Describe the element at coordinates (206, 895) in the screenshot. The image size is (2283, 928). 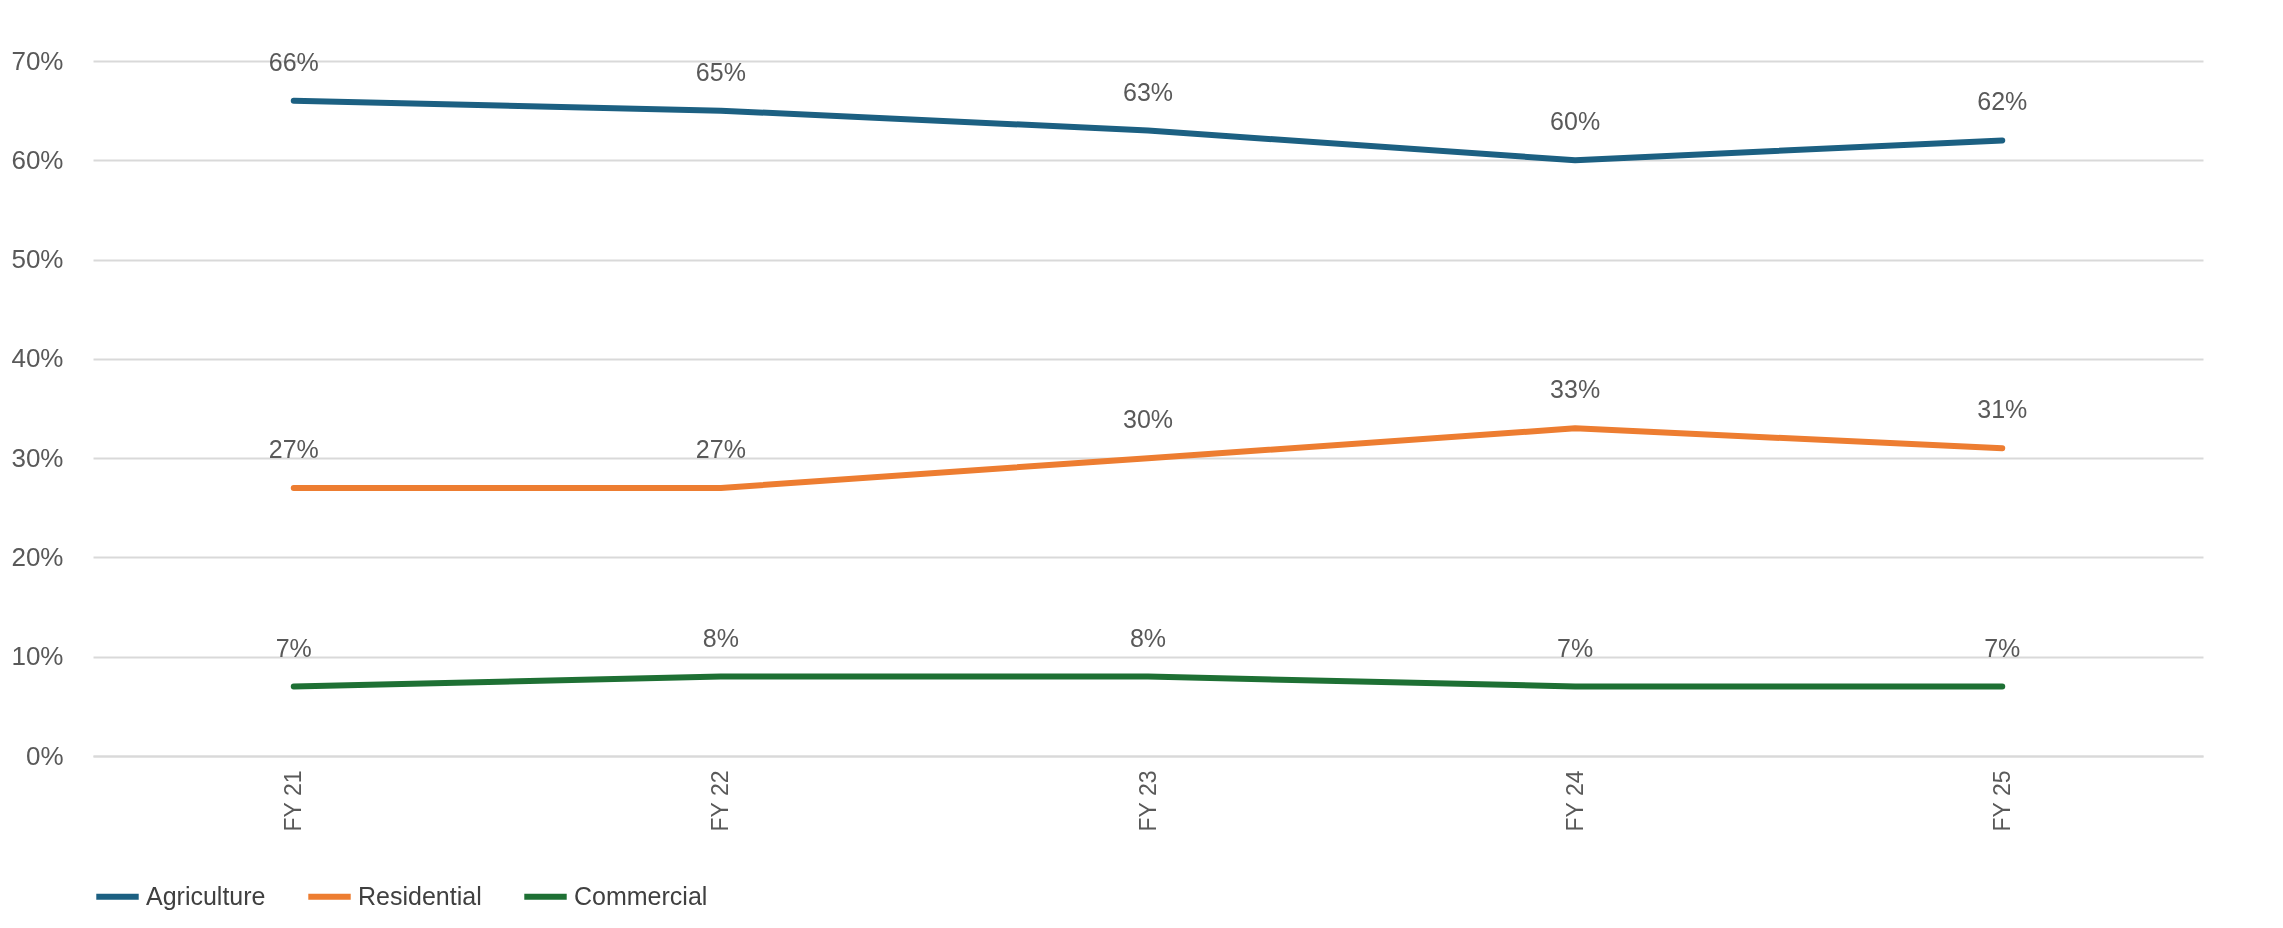
I see `legend-label: Agriculture` at that location.